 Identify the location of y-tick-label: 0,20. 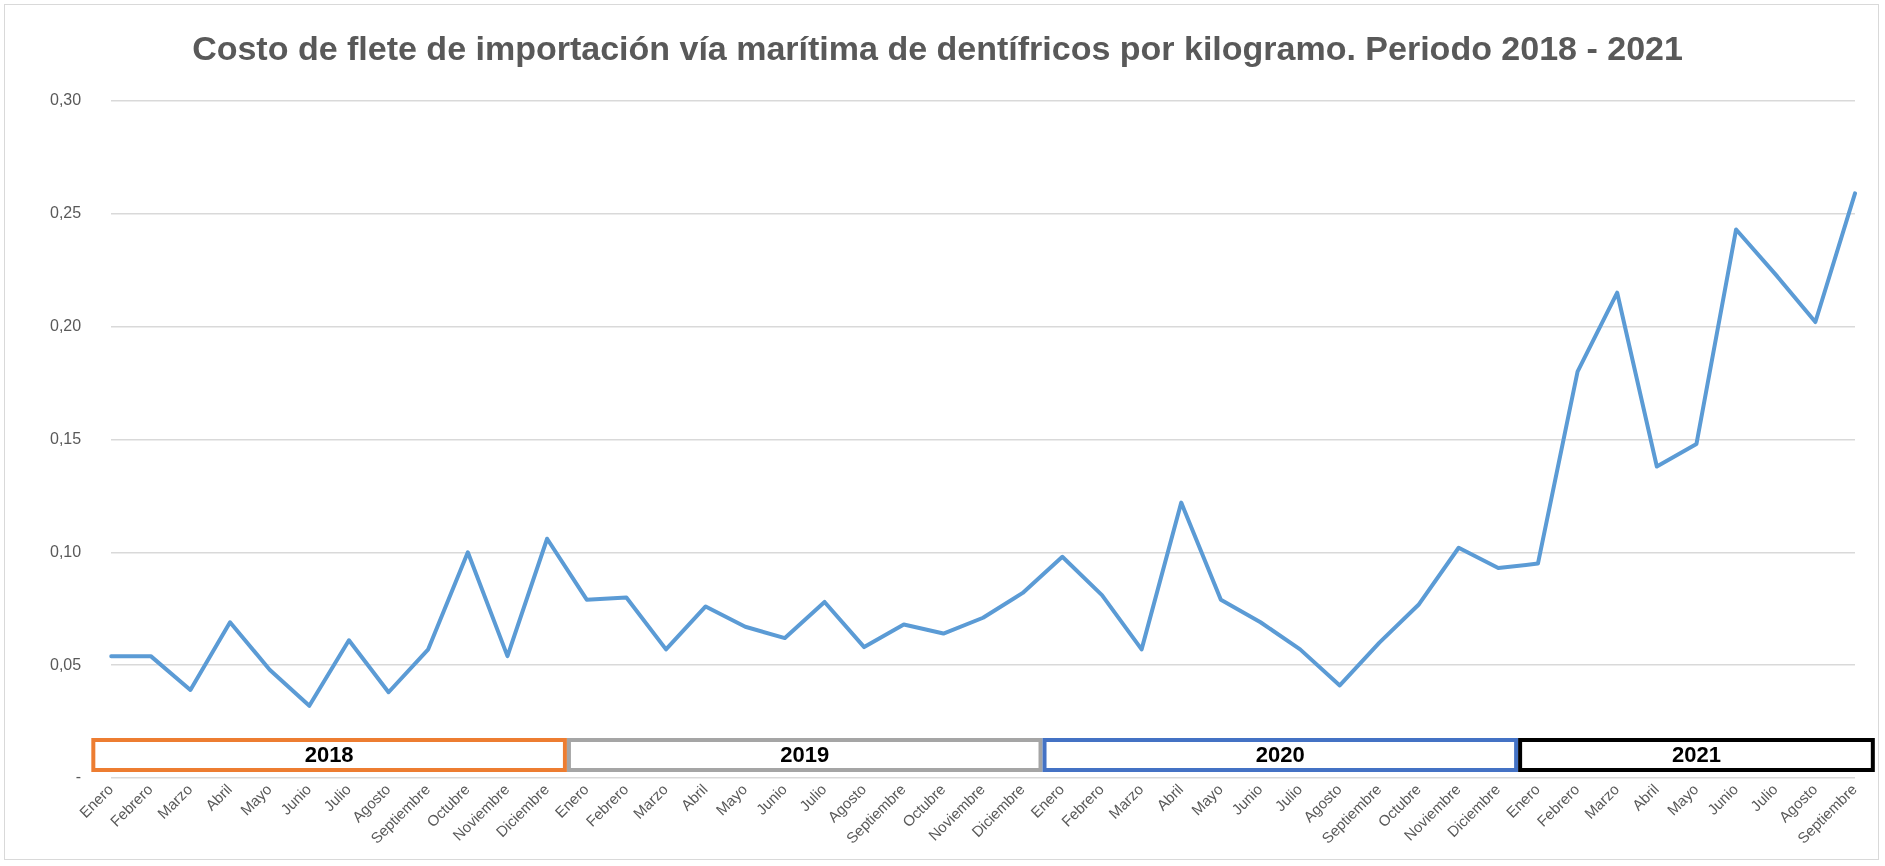
(66, 325).